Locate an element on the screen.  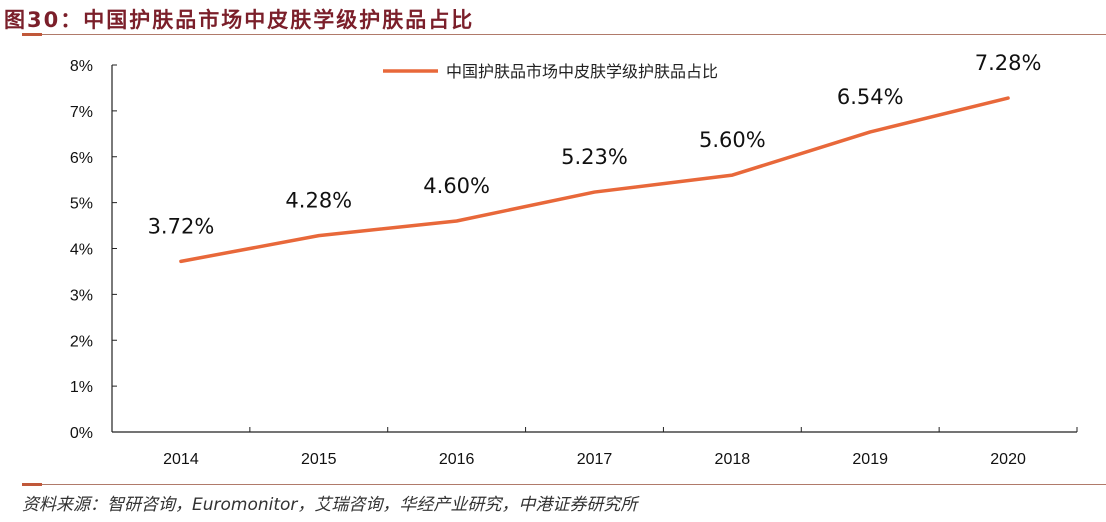
y-tick-label: 7% is located at coordinates (81, 112).